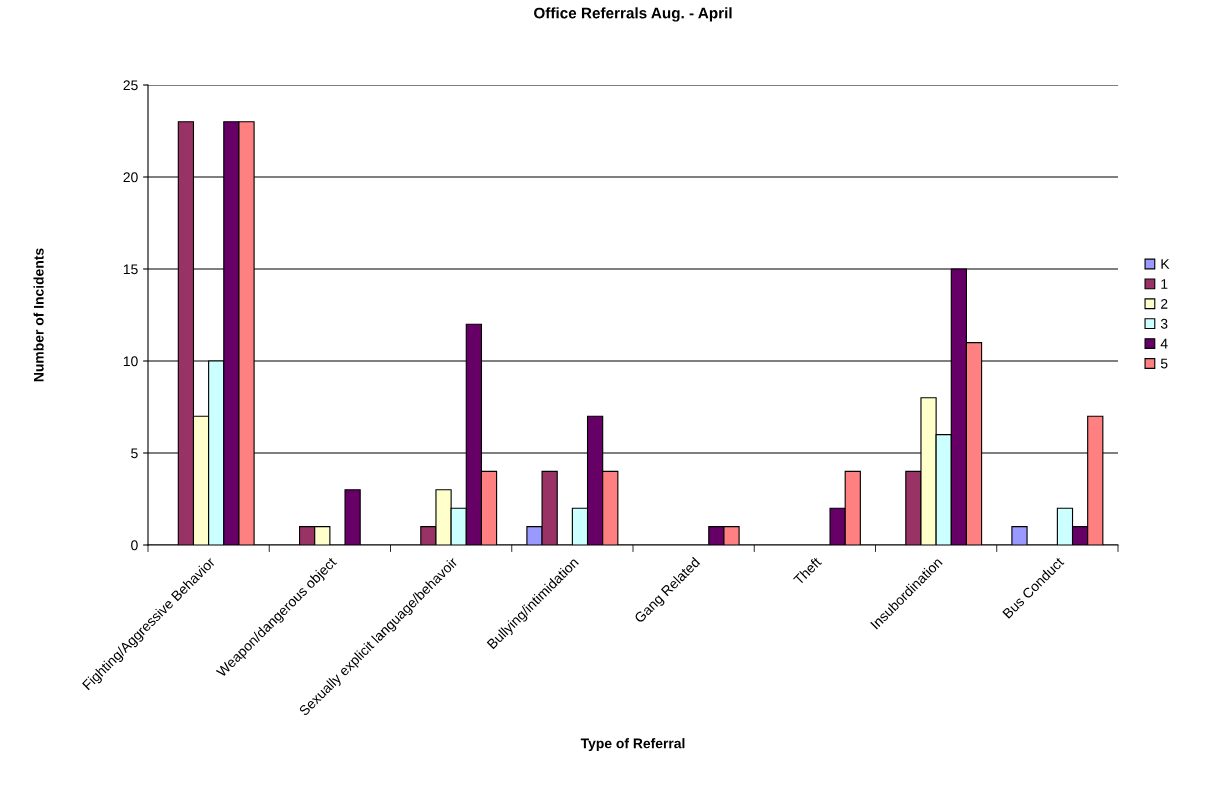 The width and height of the screenshot is (1225, 803). I want to click on chart-title: Office Referrals Aug. - April, so click(633, 14).